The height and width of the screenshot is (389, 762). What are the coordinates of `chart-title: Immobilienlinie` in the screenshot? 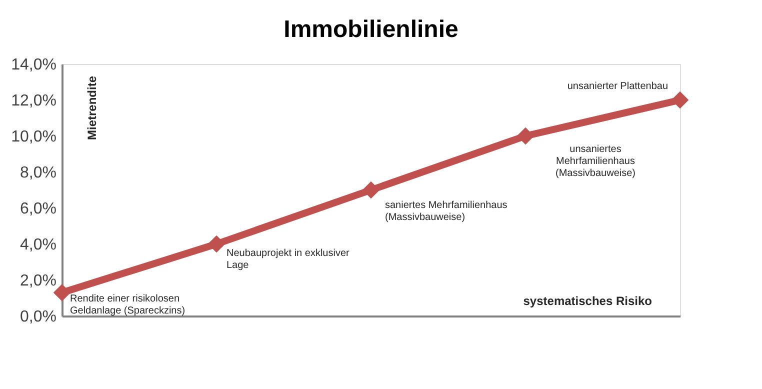 It's located at (371, 29).